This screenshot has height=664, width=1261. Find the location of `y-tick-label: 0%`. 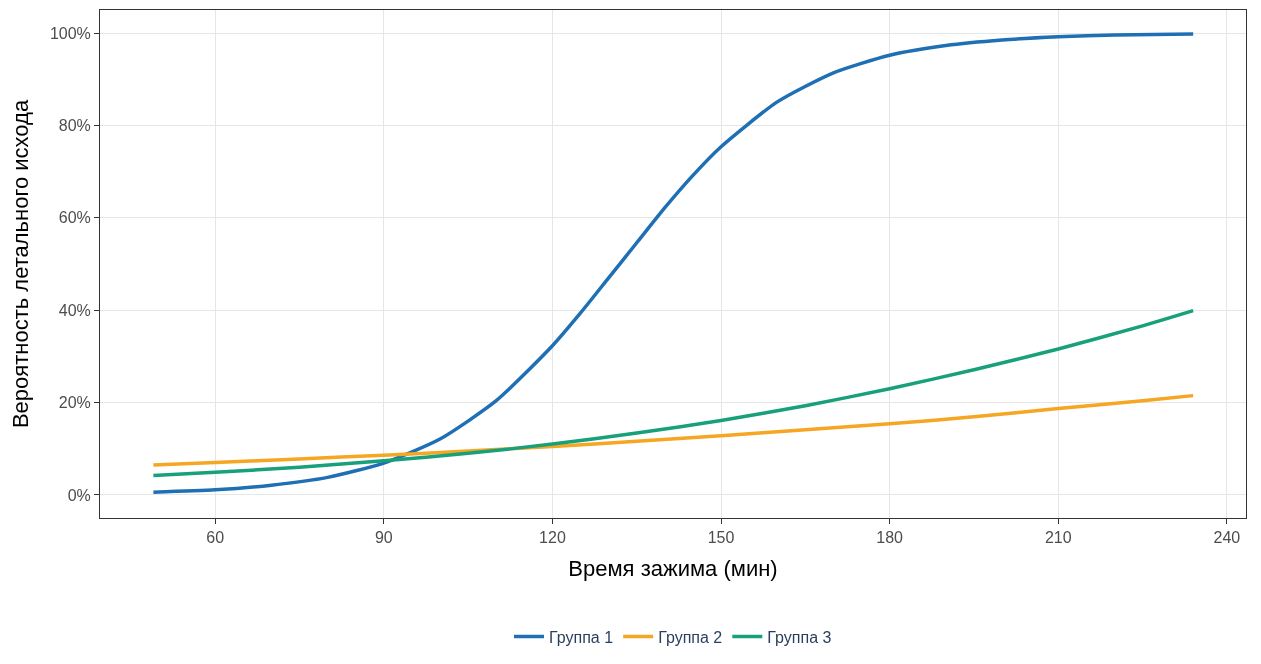

y-tick-label: 0% is located at coordinates (79, 495).